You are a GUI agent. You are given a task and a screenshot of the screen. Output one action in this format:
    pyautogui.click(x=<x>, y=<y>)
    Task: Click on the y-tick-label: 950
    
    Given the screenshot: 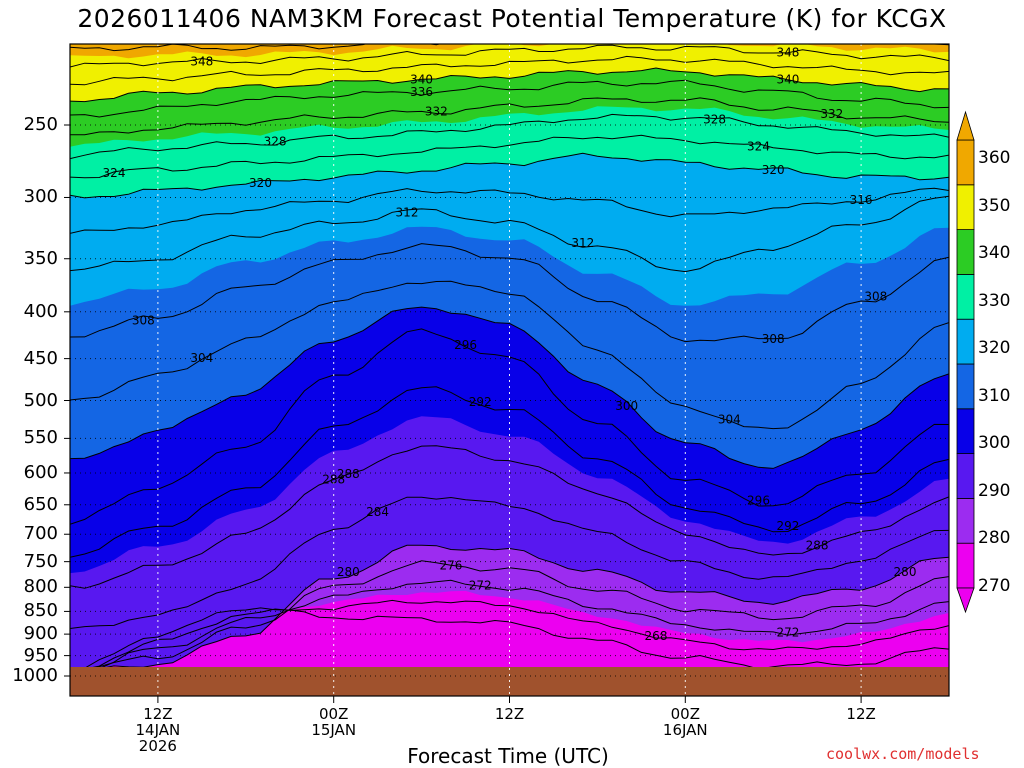 What is the action you would take?
    pyautogui.click(x=40, y=655)
    